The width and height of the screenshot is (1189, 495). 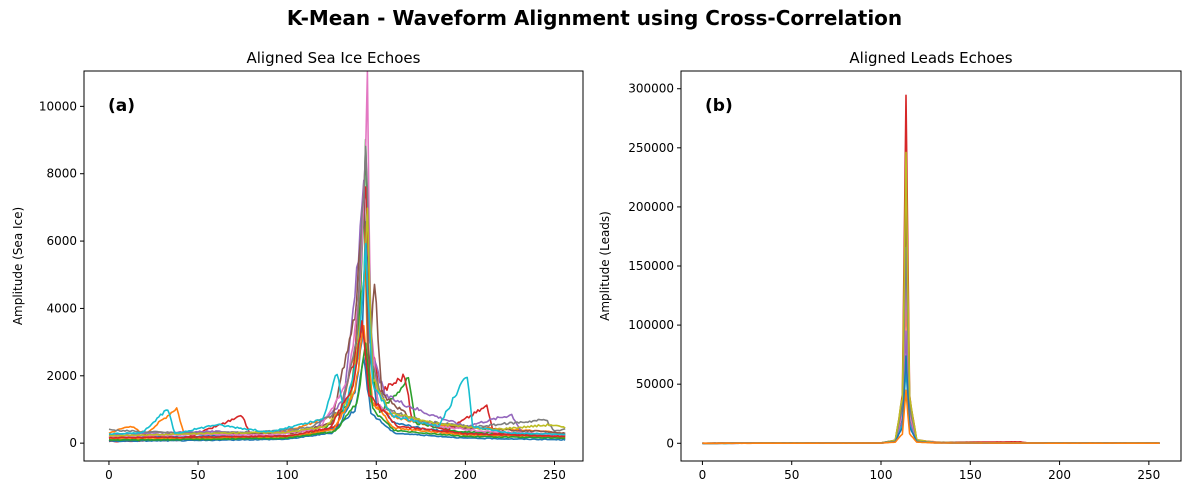 What do you see at coordinates (61, 308) in the screenshot?
I see `y-tick-label: 4000` at bounding box center [61, 308].